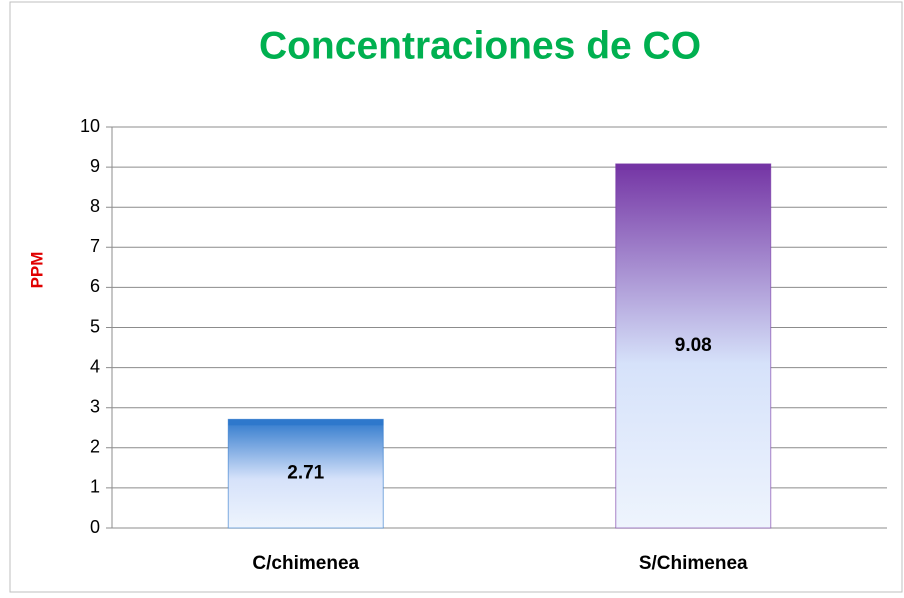 This screenshot has height=598, width=904. I want to click on y-tick-label: 1, so click(95, 487).